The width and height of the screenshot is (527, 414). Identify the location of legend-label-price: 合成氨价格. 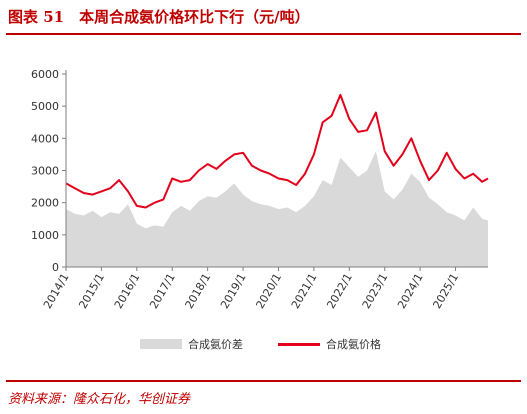
(353, 344).